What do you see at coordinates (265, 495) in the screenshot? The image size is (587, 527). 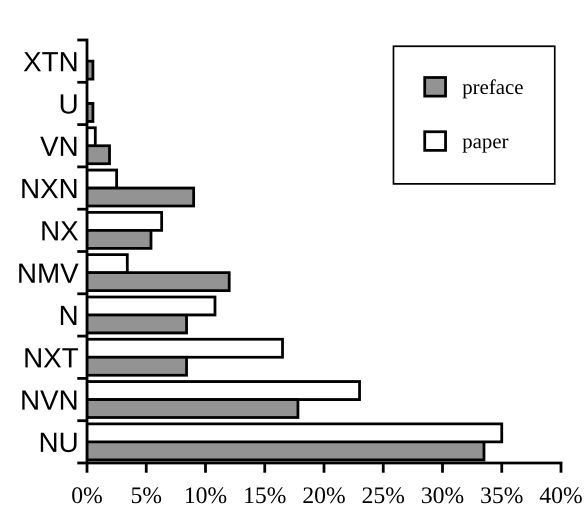 I see `x-tick-label: 15%` at bounding box center [265, 495].